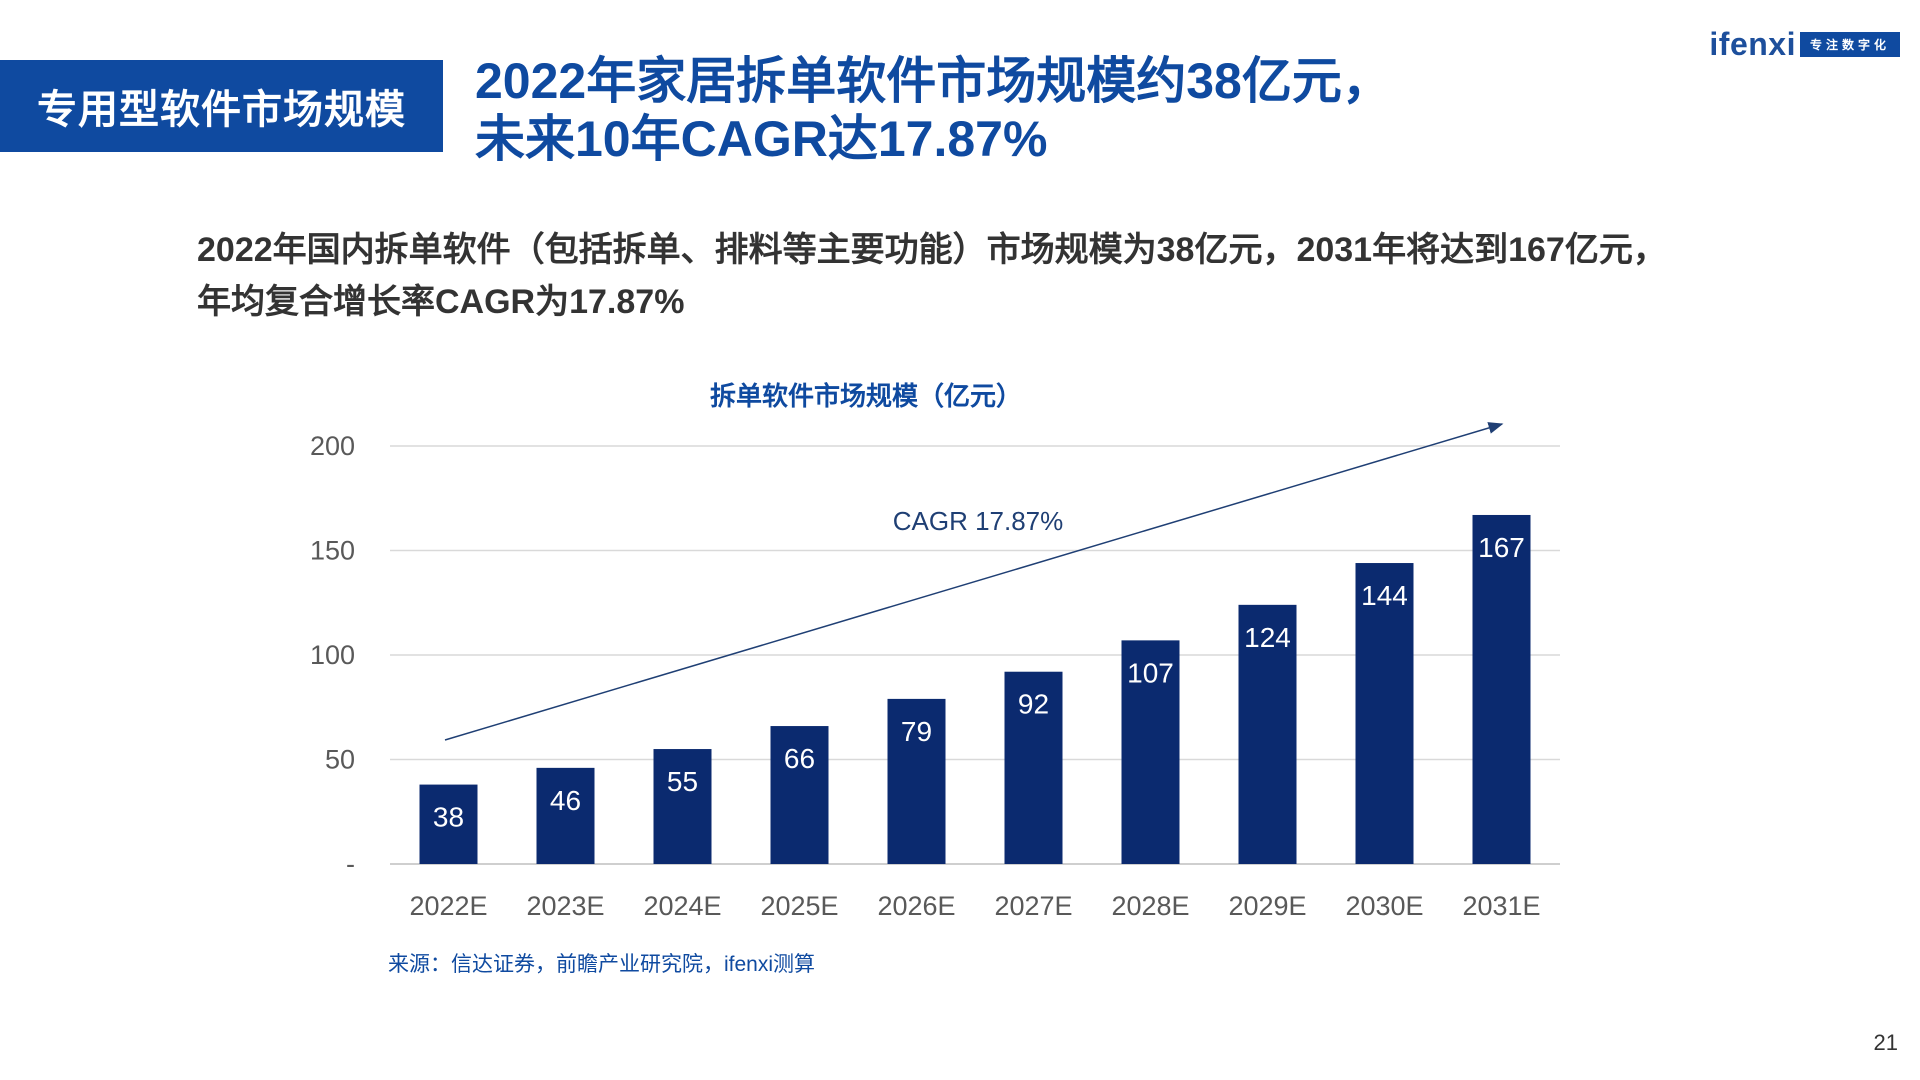 This screenshot has width=1920, height=1080. I want to click on x-tick-label: 2022E, so click(448, 906).